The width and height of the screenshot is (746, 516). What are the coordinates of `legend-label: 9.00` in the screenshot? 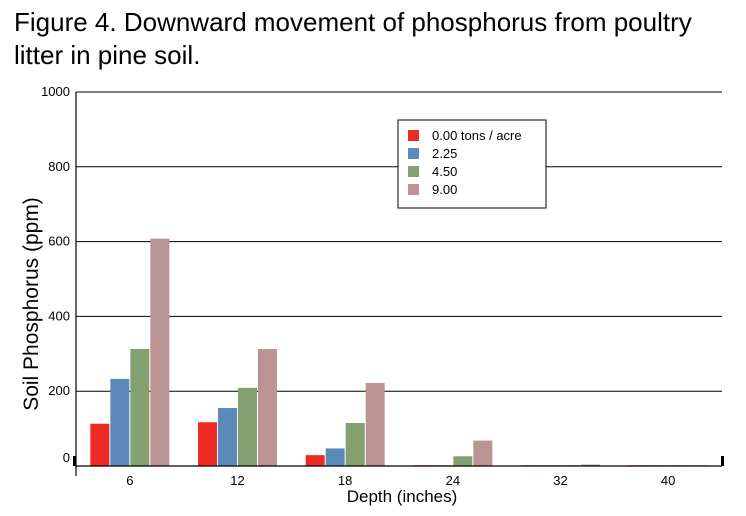 It's located at (444, 189).